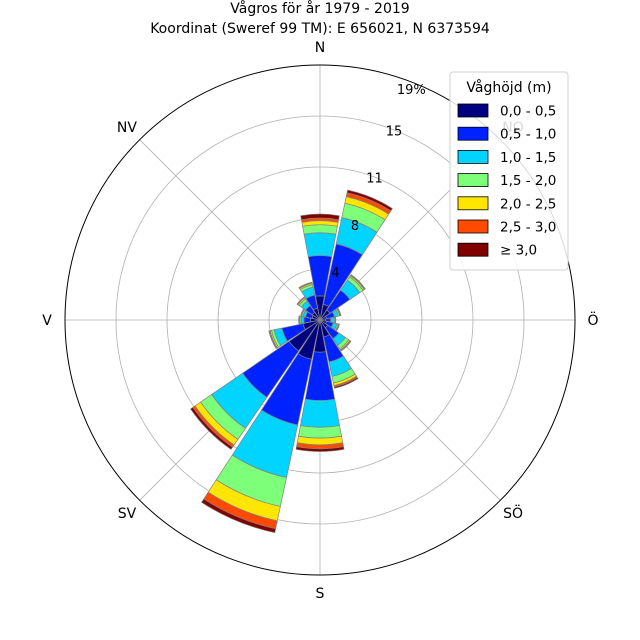 Image resolution: width=640 pixels, height=640 pixels. Describe the element at coordinates (320, 594) in the screenshot. I see `direction-label: S` at that location.